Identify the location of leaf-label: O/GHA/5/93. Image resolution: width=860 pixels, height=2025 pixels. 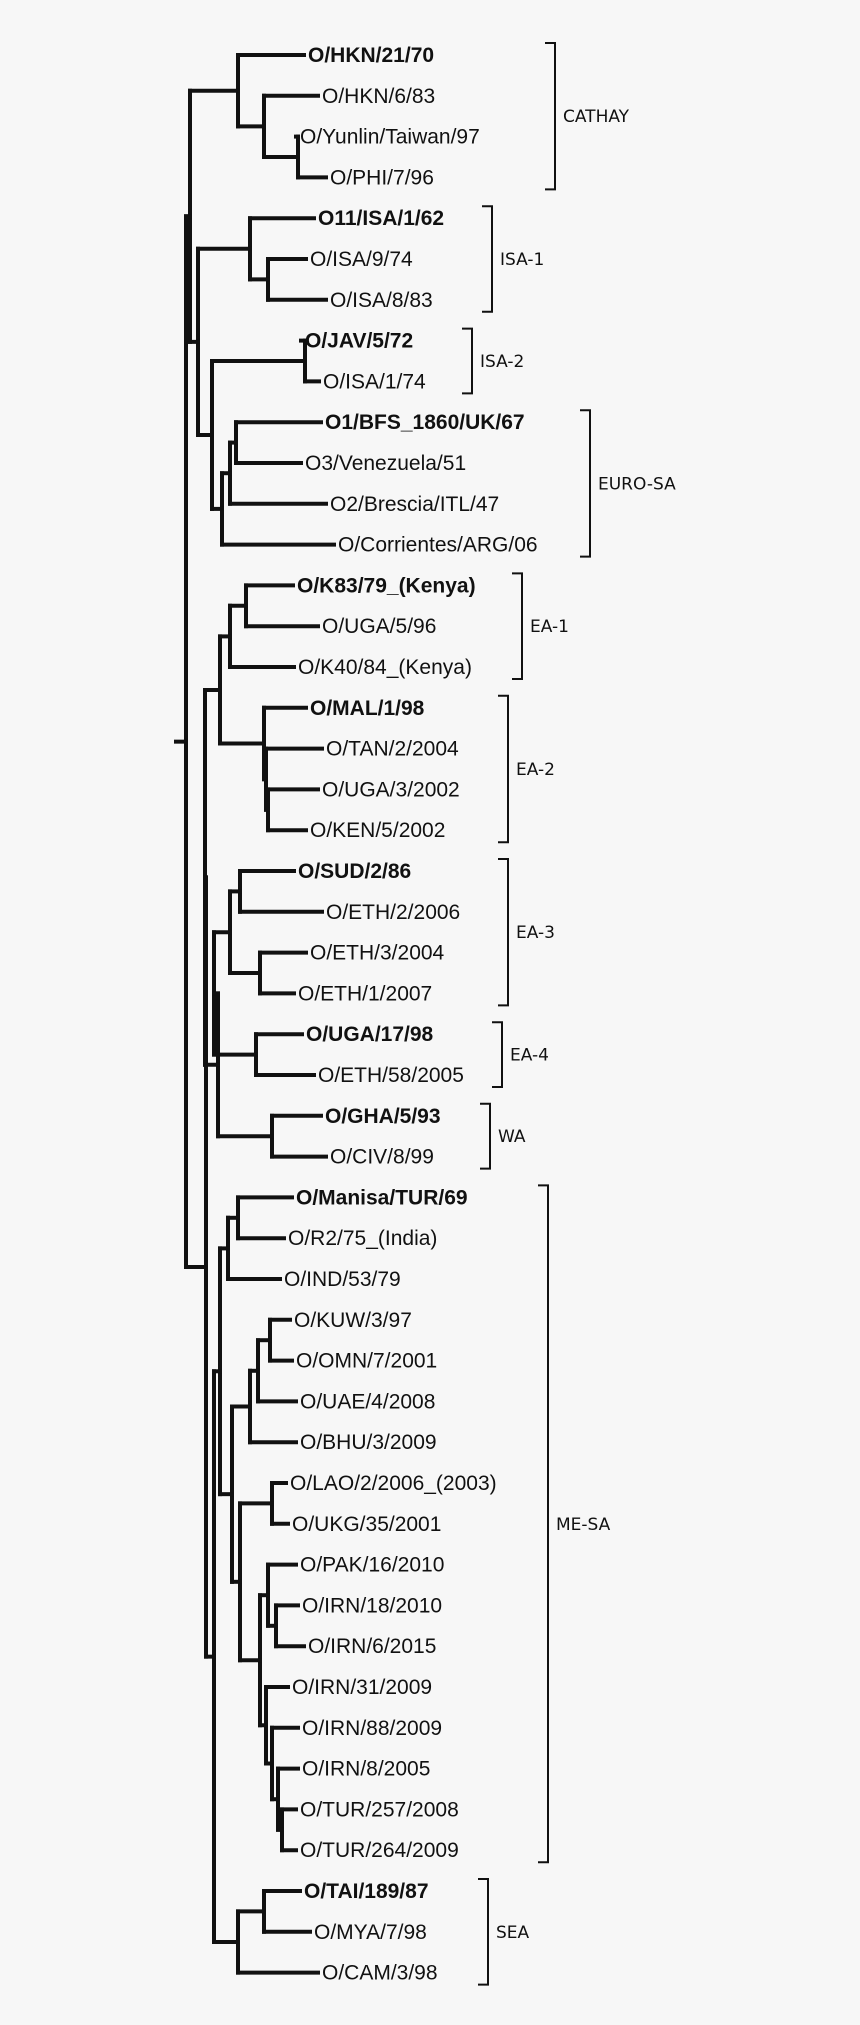
(383, 1116).